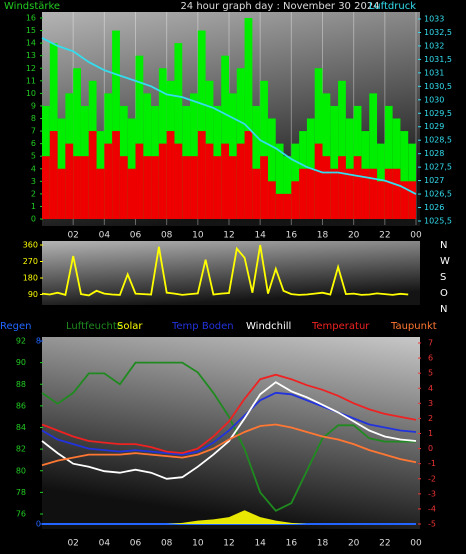  What do you see at coordinates (292, 236) in the screenshot?
I see `x-tick-label: 16` at bounding box center [292, 236].